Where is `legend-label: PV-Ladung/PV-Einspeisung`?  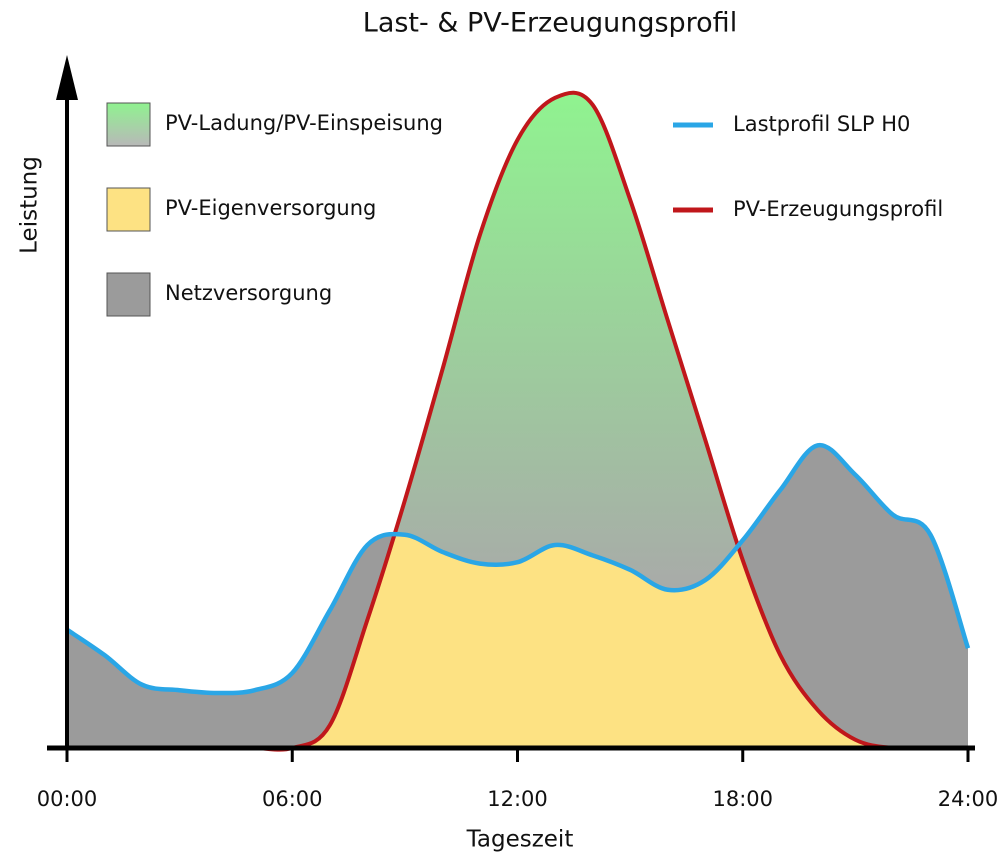
legend-label: PV-Ladung/PV-Einspeisung is located at coordinates (304, 123).